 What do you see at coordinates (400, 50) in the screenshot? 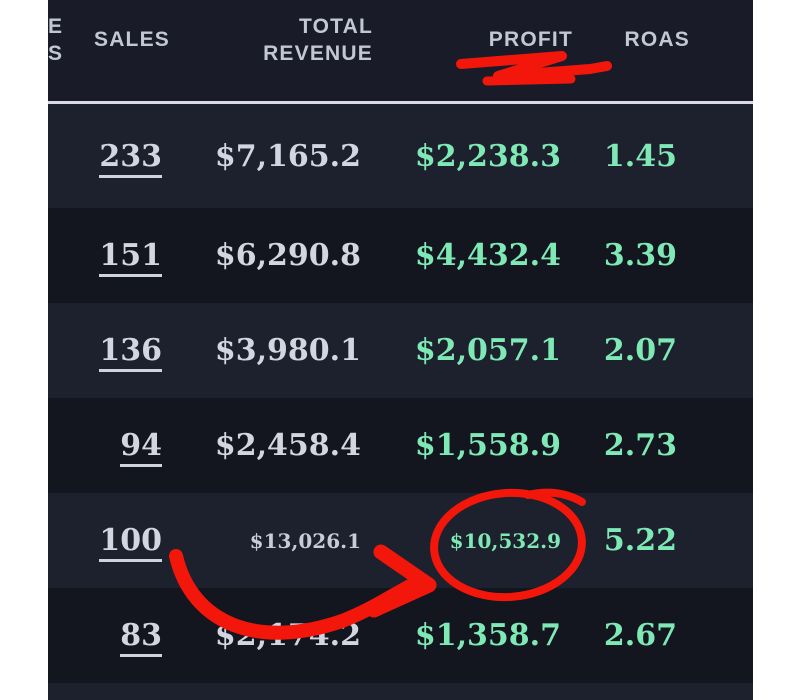
I see `table-header: E S SALES TOTAL REVENUE PROFIT ROAS` at bounding box center [400, 50].